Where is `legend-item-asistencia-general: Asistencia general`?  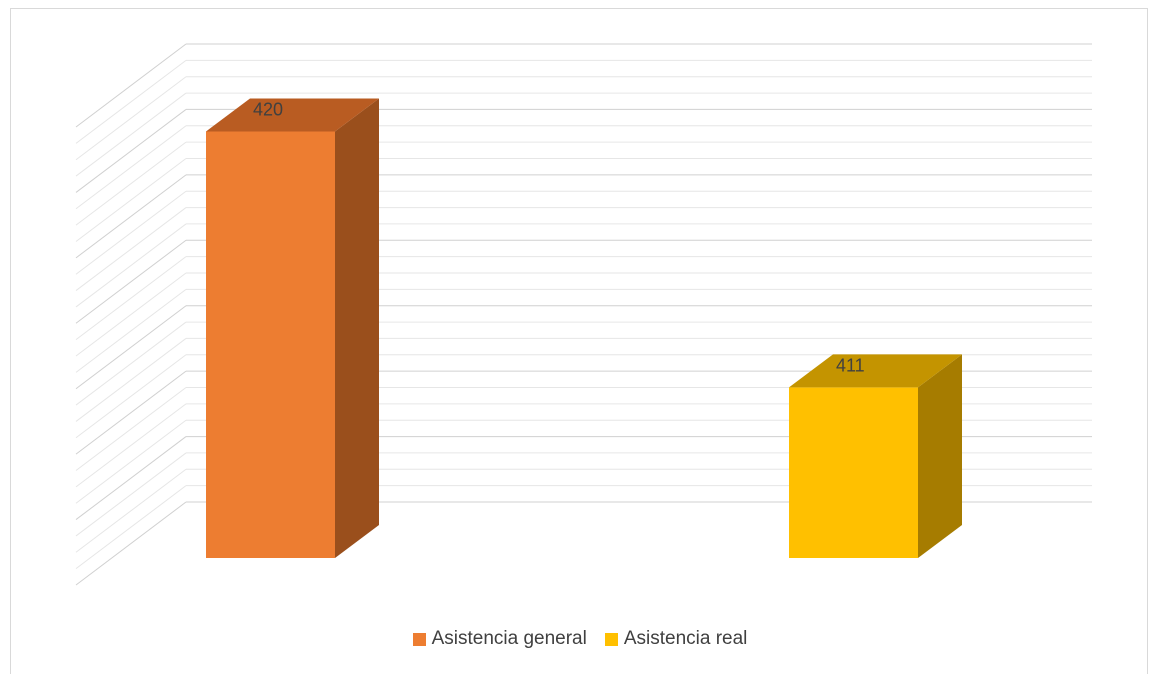
legend-item-asistencia-general: Asistencia general is located at coordinates (499, 639).